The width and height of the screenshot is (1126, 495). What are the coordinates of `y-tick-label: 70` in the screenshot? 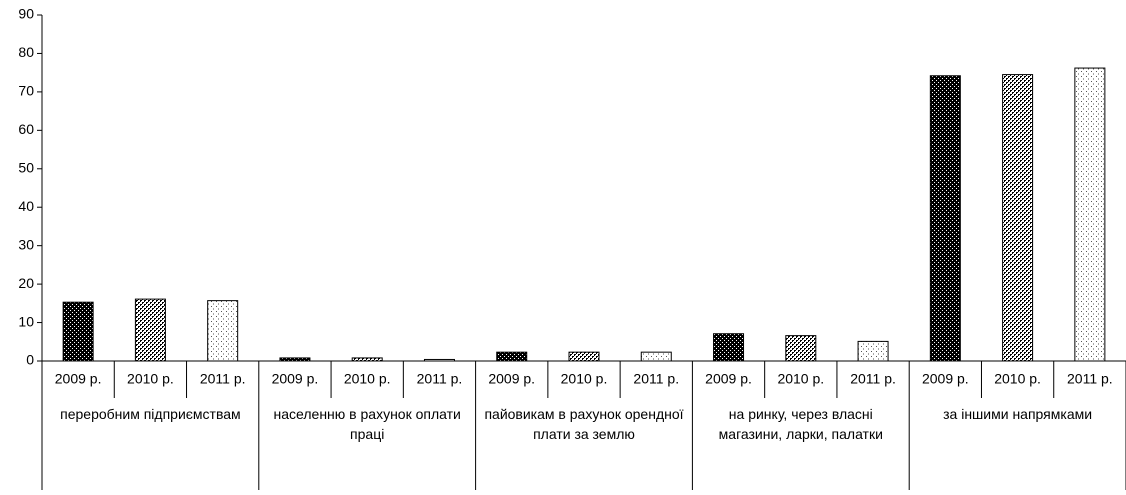 It's located at (26, 91).